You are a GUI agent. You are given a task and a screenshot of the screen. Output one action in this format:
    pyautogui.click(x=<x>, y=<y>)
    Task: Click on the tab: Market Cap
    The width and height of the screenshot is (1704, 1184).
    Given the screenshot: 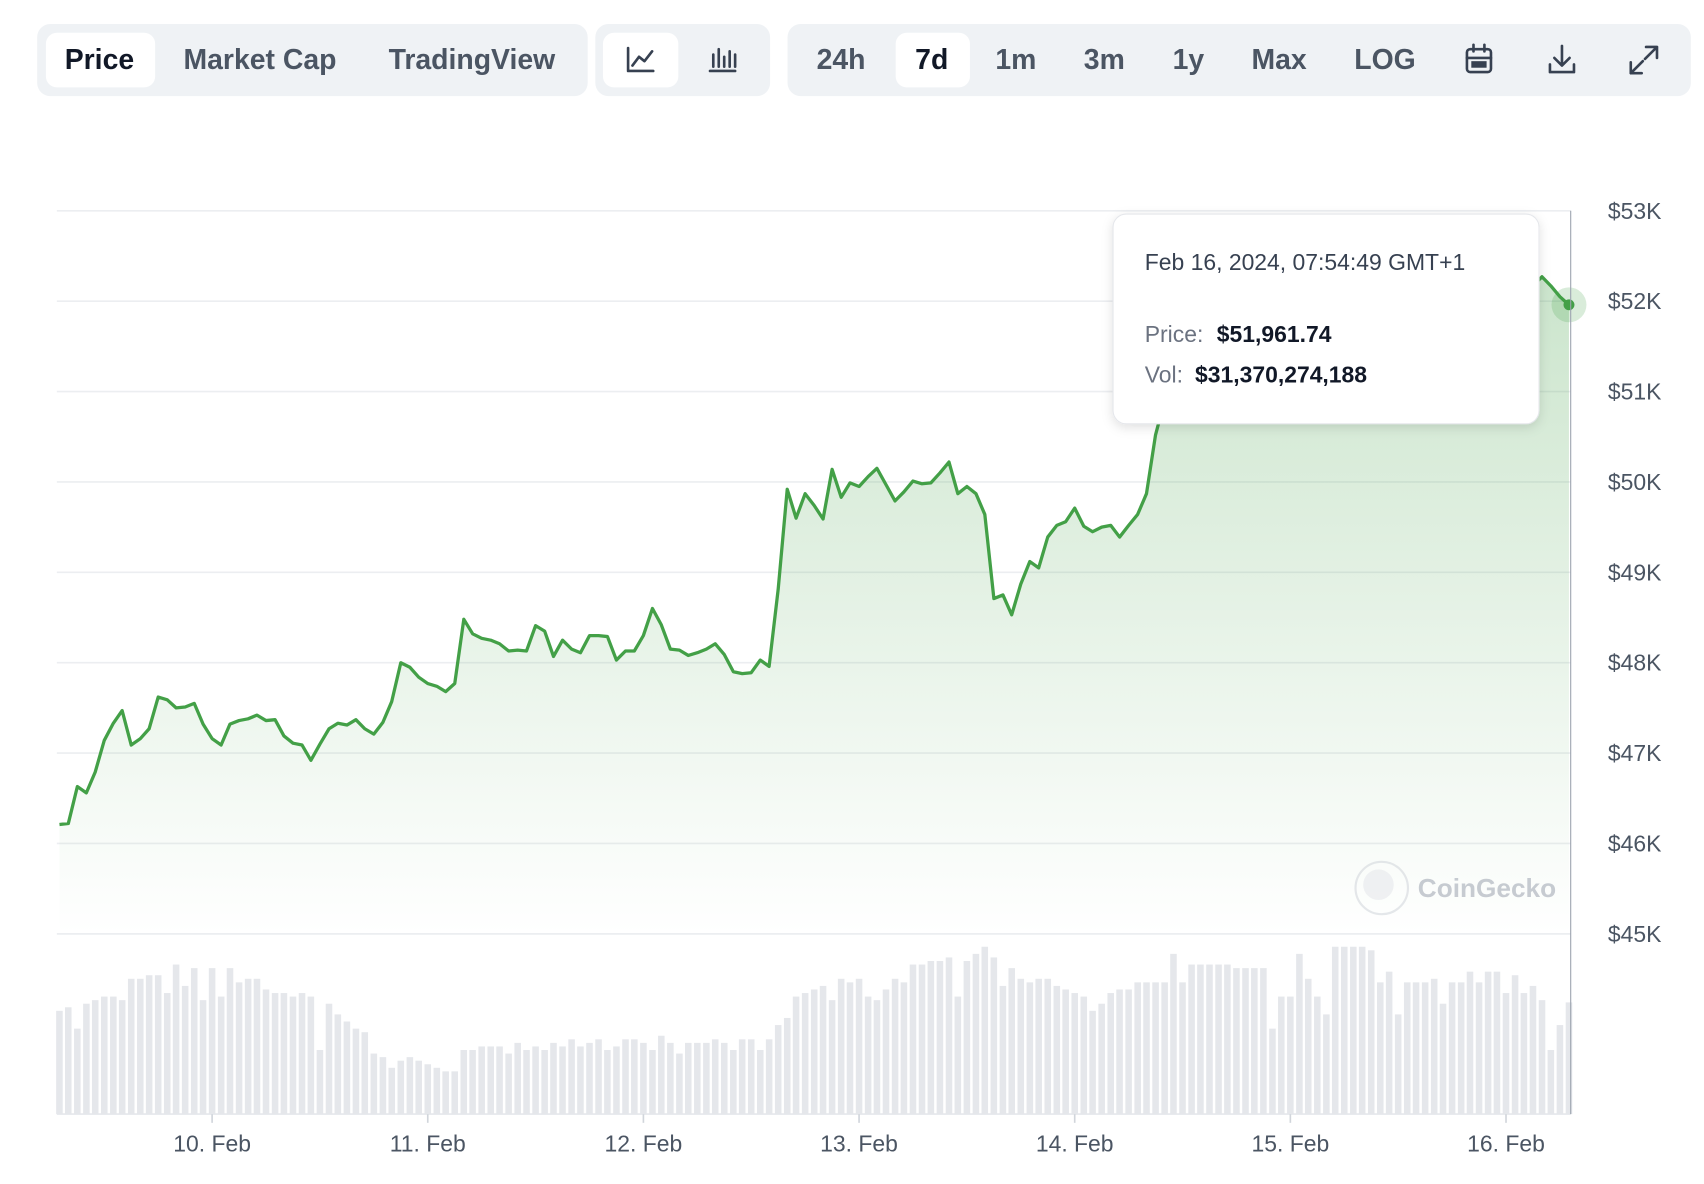 What is the action you would take?
    pyautogui.click(x=260, y=60)
    